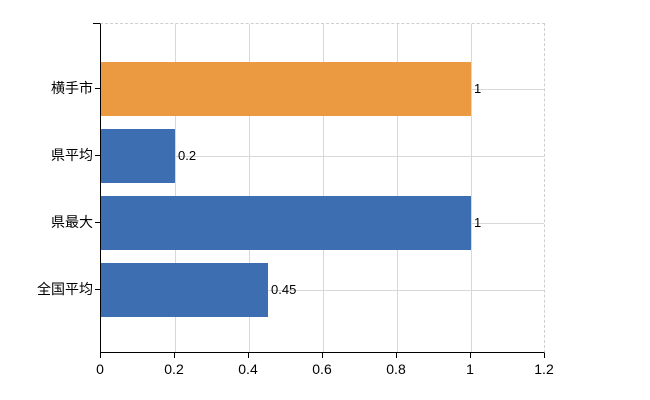  What do you see at coordinates (470, 369) in the screenshot?
I see `x-axis-tick-label: 1` at bounding box center [470, 369].